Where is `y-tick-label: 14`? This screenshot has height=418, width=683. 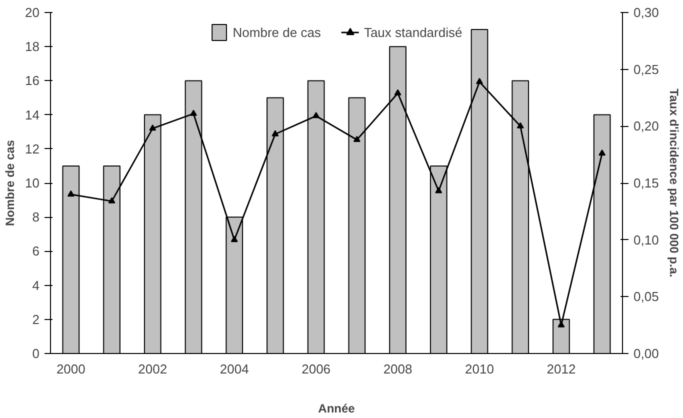
y-tick-label: 14 is located at coordinates (32, 114).